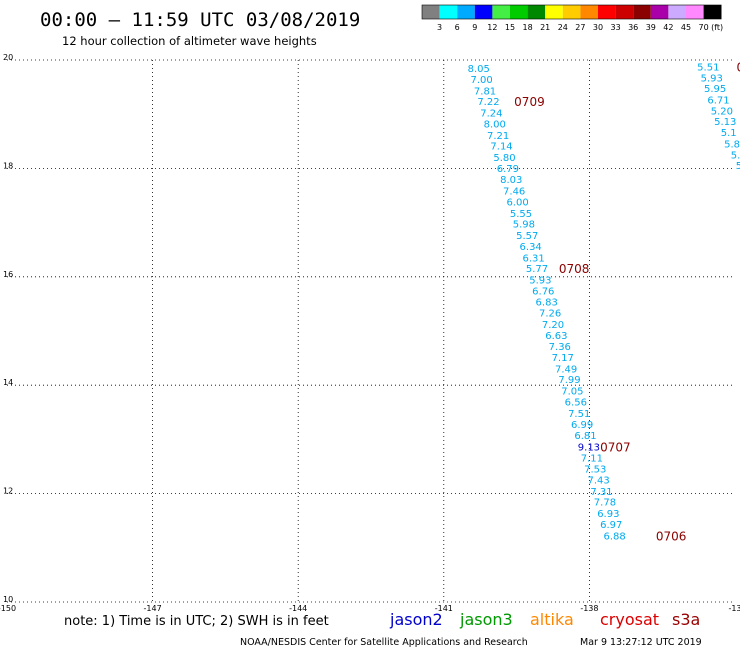 This screenshot has height=650, width=740. Describe the element at coordinates (8, 274) in the screenshot. I see `y-tick-label: 16` at that location.